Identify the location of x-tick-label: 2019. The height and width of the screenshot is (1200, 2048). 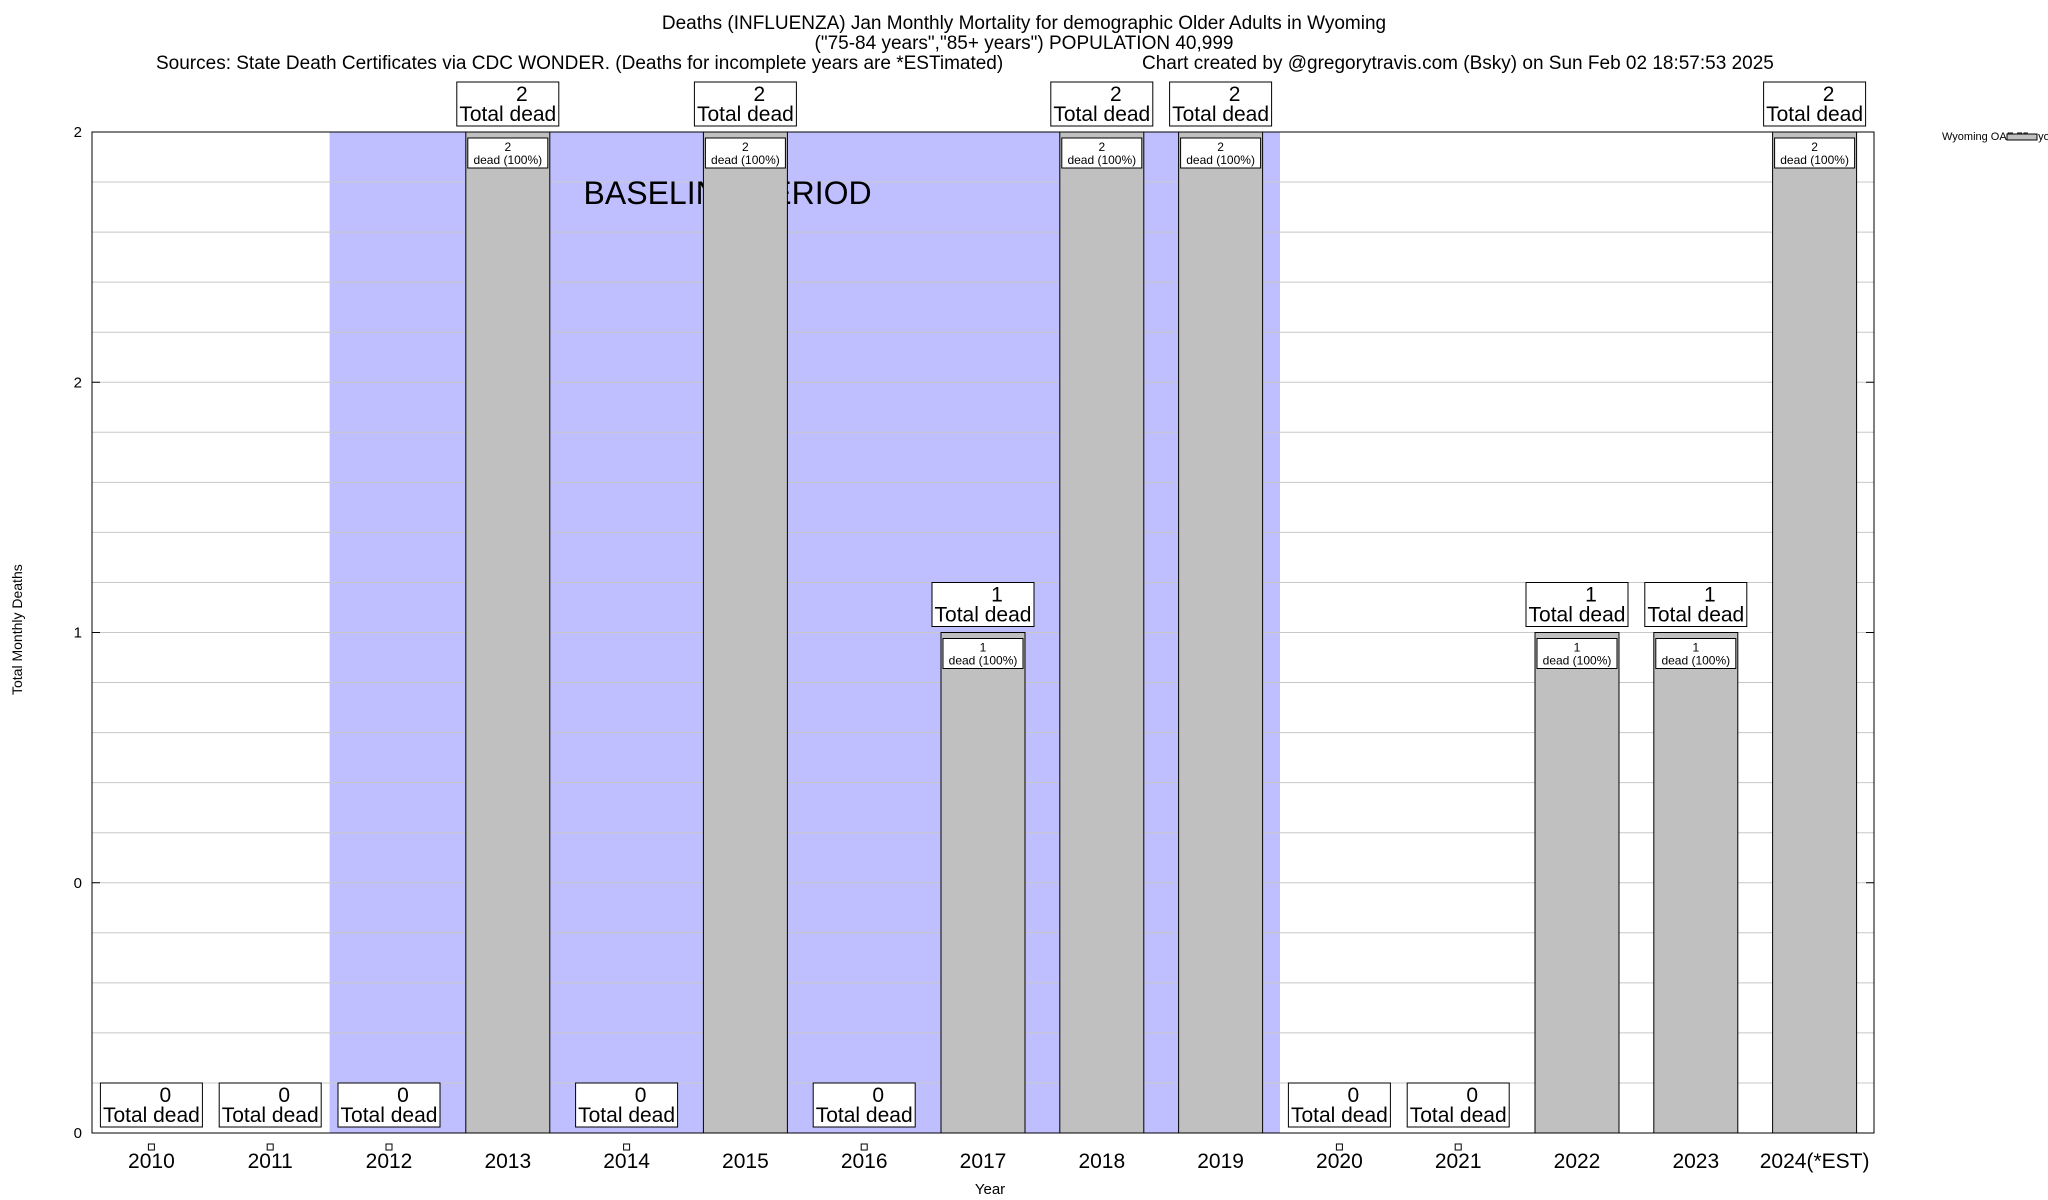
(1220, 1161).